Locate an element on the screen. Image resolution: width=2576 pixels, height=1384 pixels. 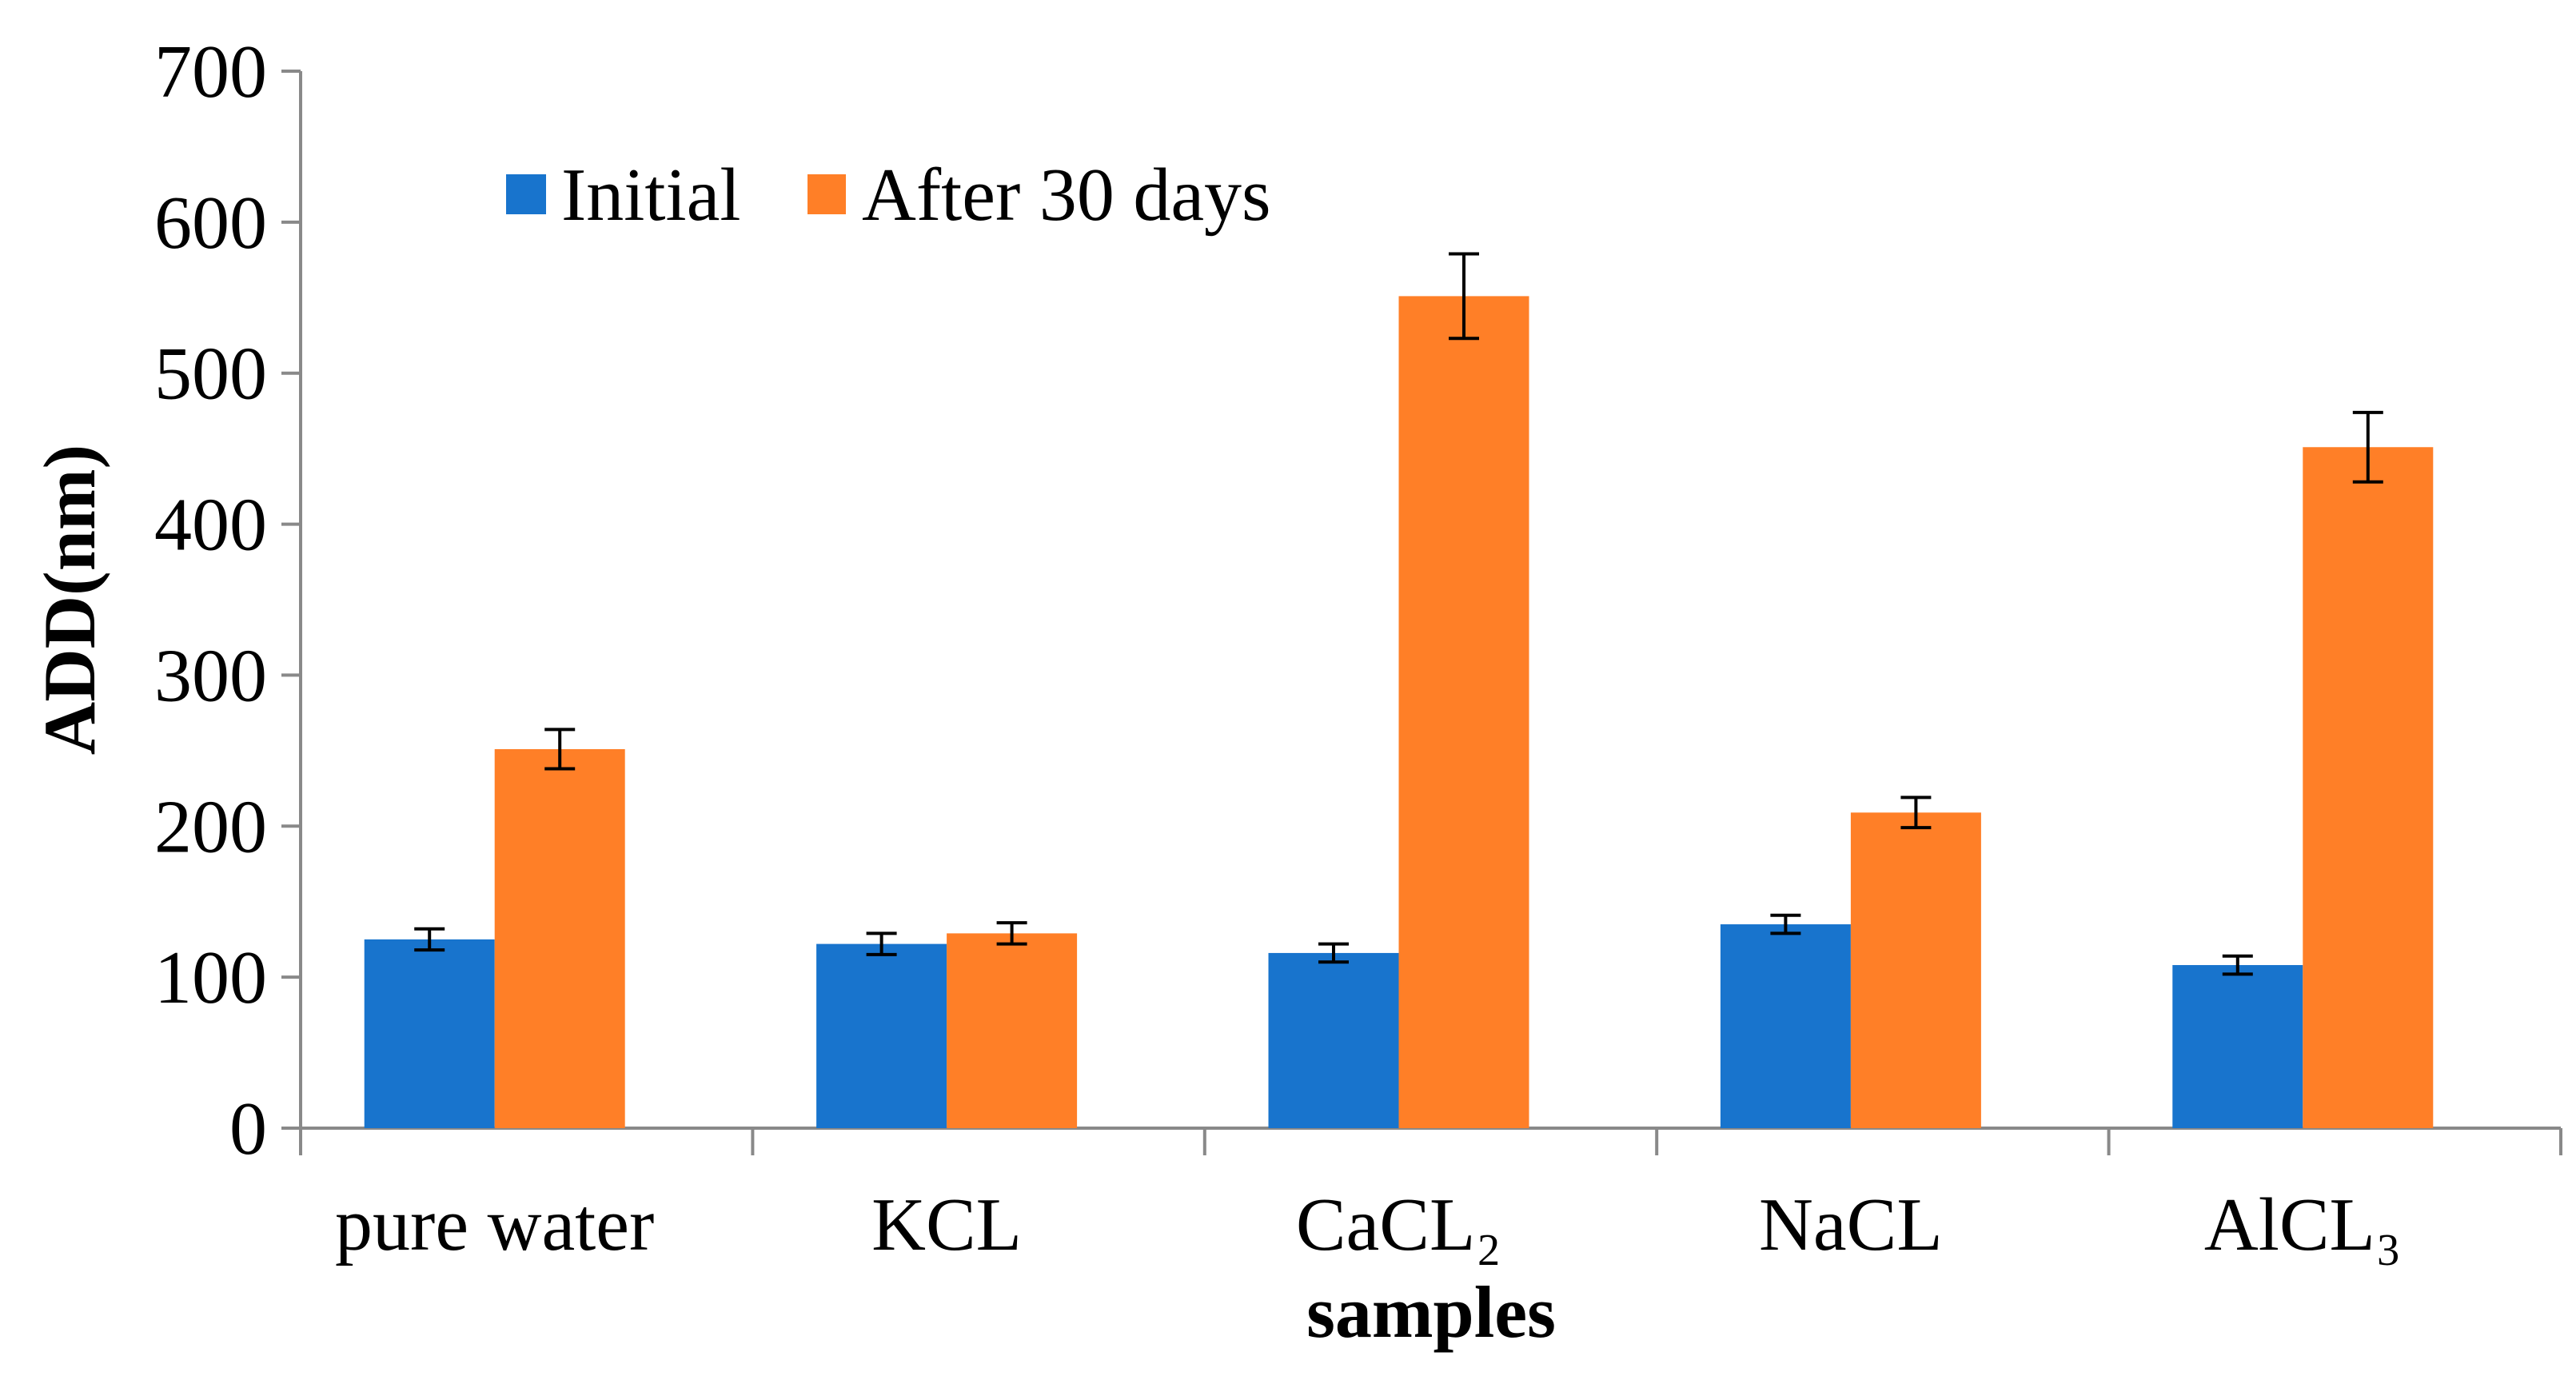
y-axis-title: ADD(nm) is located at coordinates (69, 600).